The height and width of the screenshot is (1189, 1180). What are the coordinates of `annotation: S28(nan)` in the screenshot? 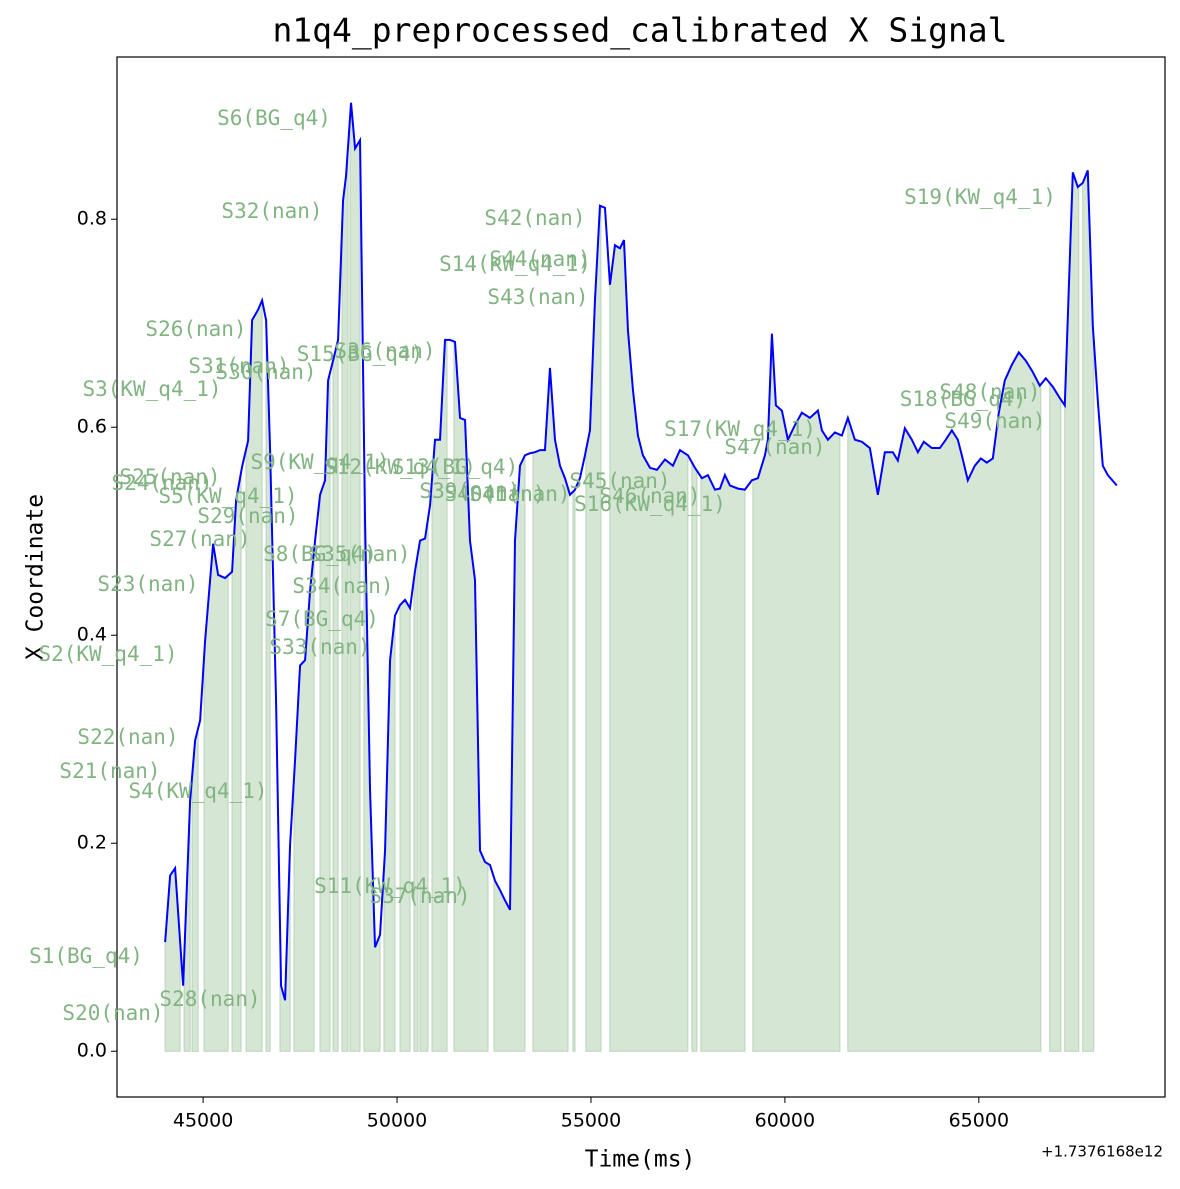 It's located at (209, 999).